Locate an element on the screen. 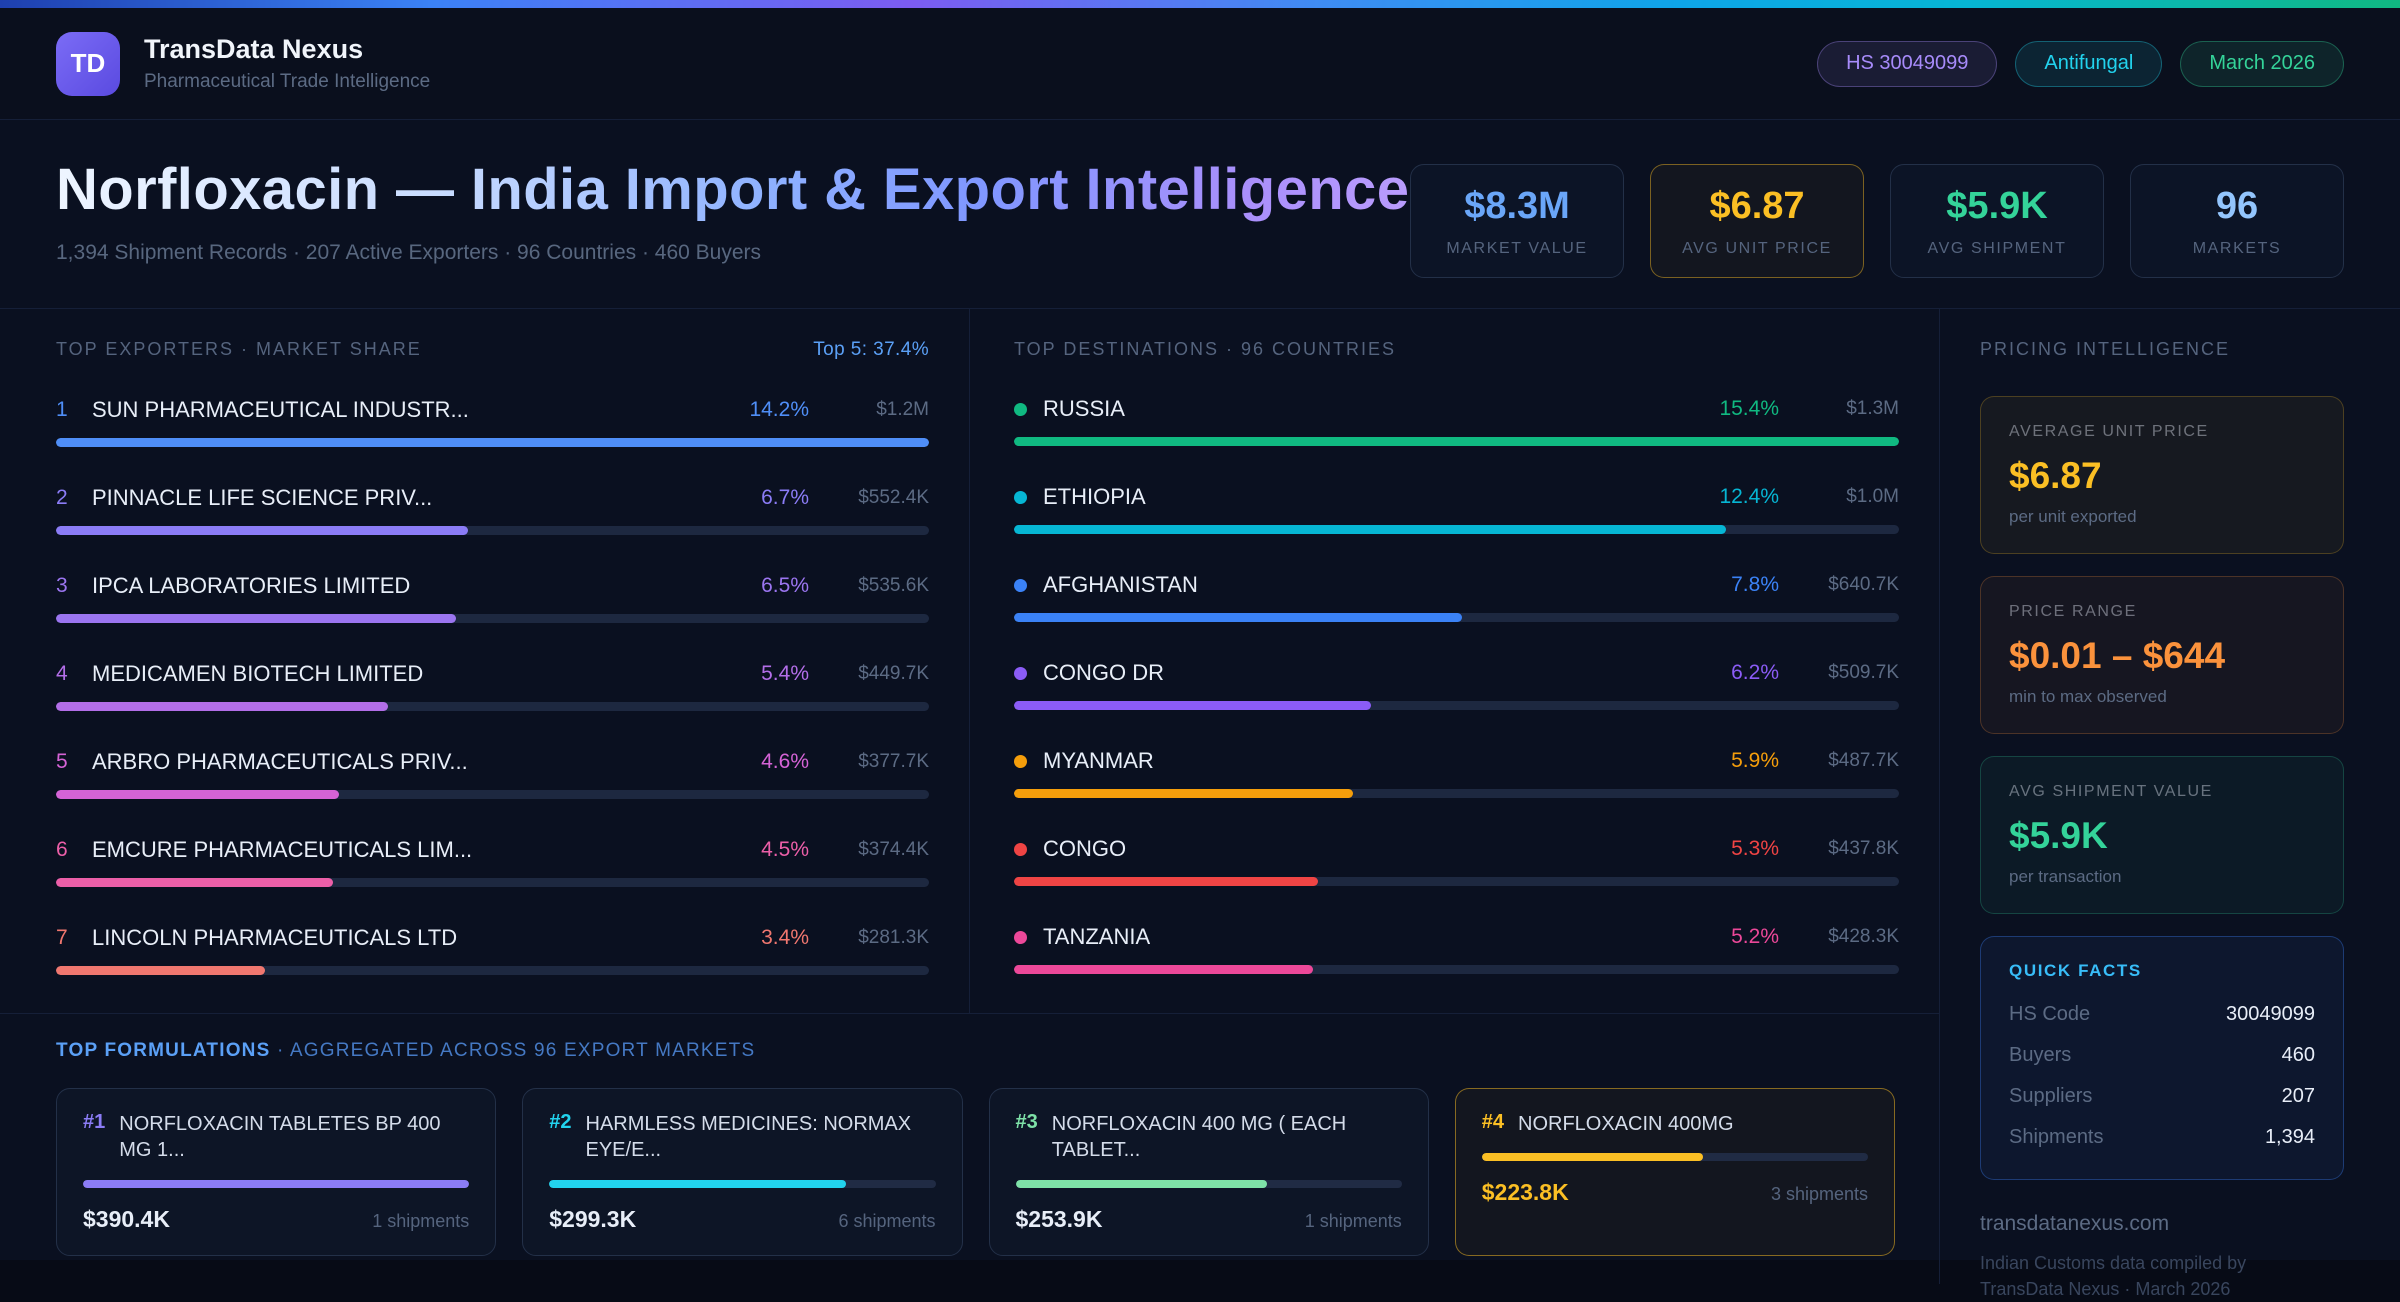 The width and height of the screenshot is (2400, 1302). destination-name: MYANMAR is located at coordinates (1098, 760).